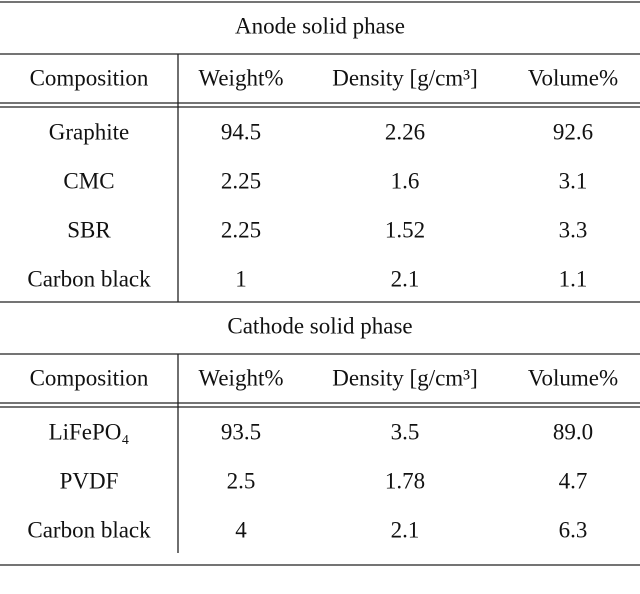 The height and width of the screenshot is (594, 640). What do you see at coordinates (405, 180) in the screenshot?
I see `cell: 1.6` at bounding box center [405, 180].